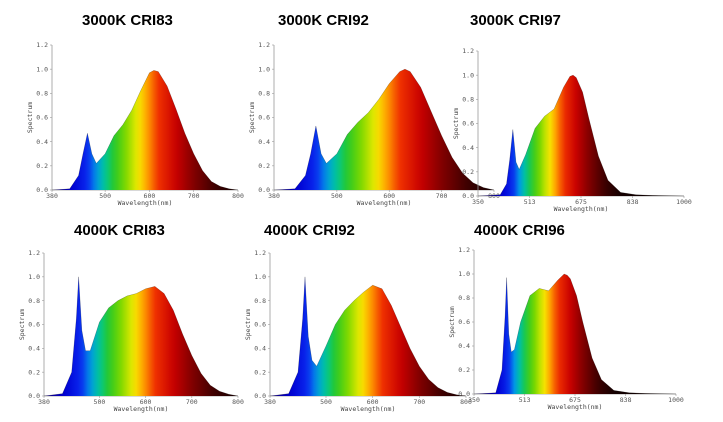  I want to click on chart-title: 4000K CRI83, so click(119, 230).